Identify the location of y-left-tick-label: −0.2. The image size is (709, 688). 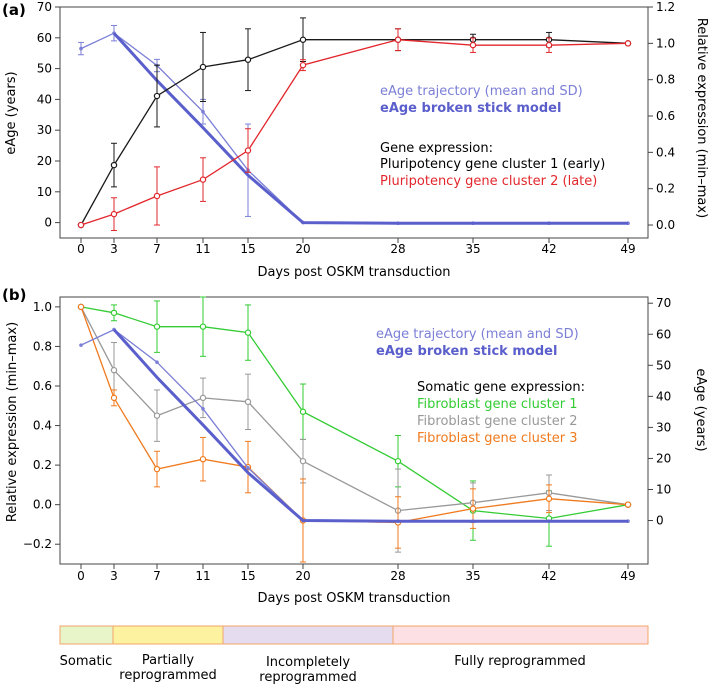
(37, 544).